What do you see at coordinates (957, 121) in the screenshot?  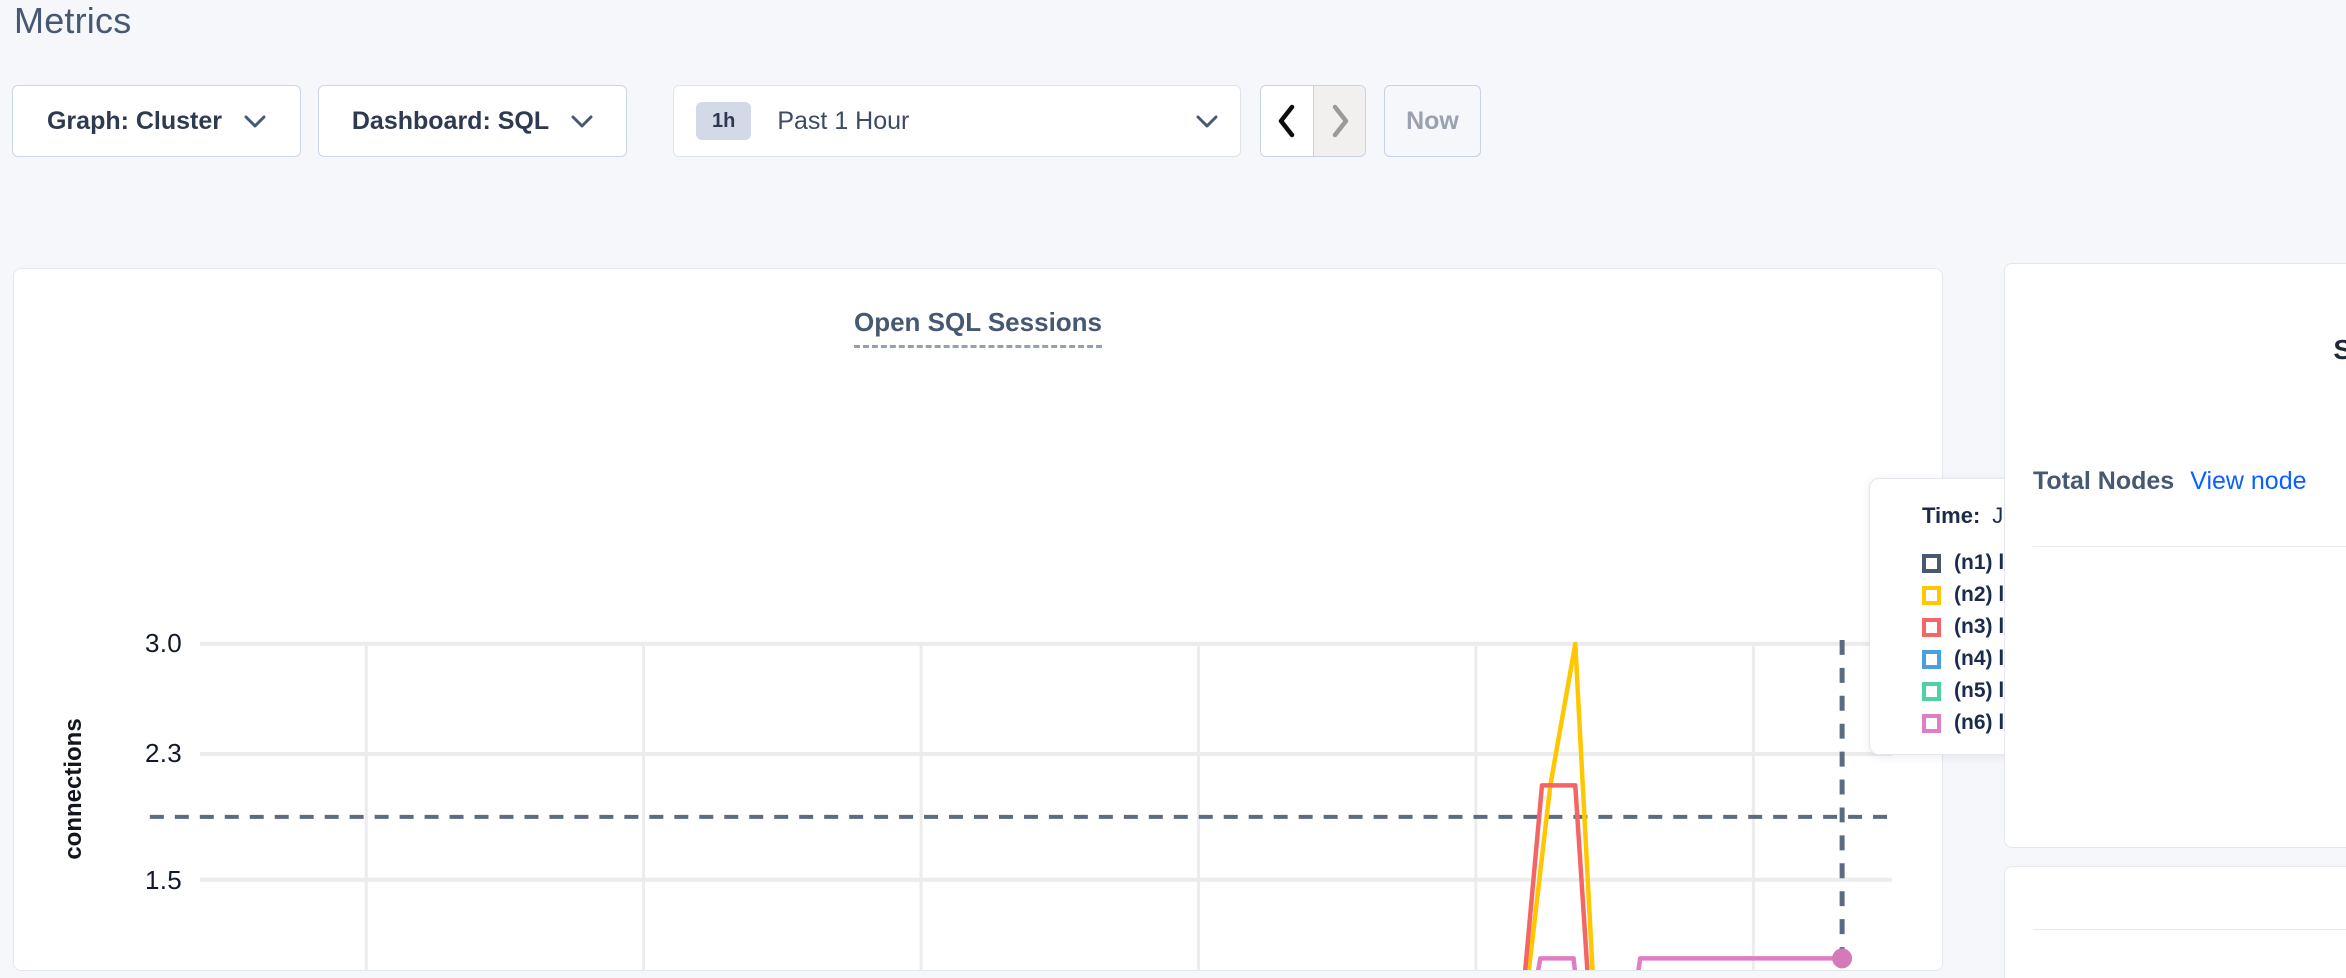 I see `time-range-selector: 1h Past 1 Hour` at bounding box center [957, 121].